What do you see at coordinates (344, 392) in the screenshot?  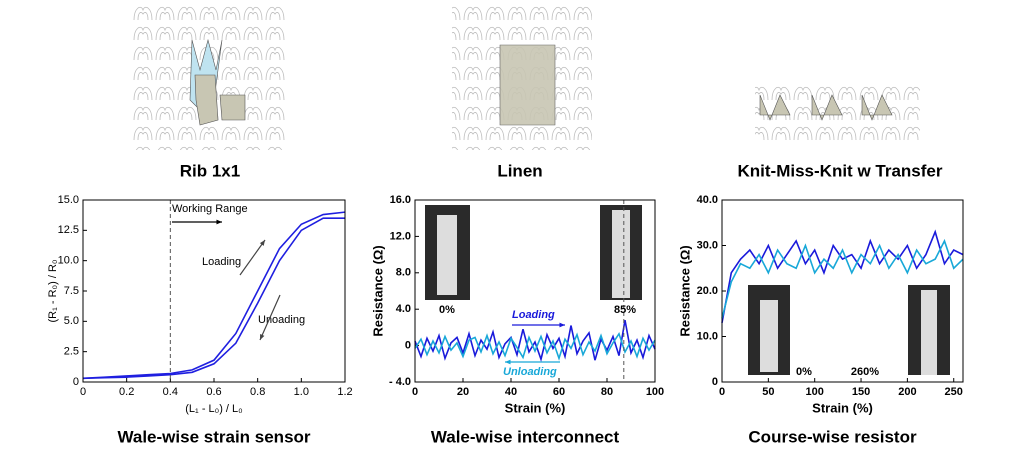 I see `x-tick-label: 1.2` at bounding box center [344, 392].